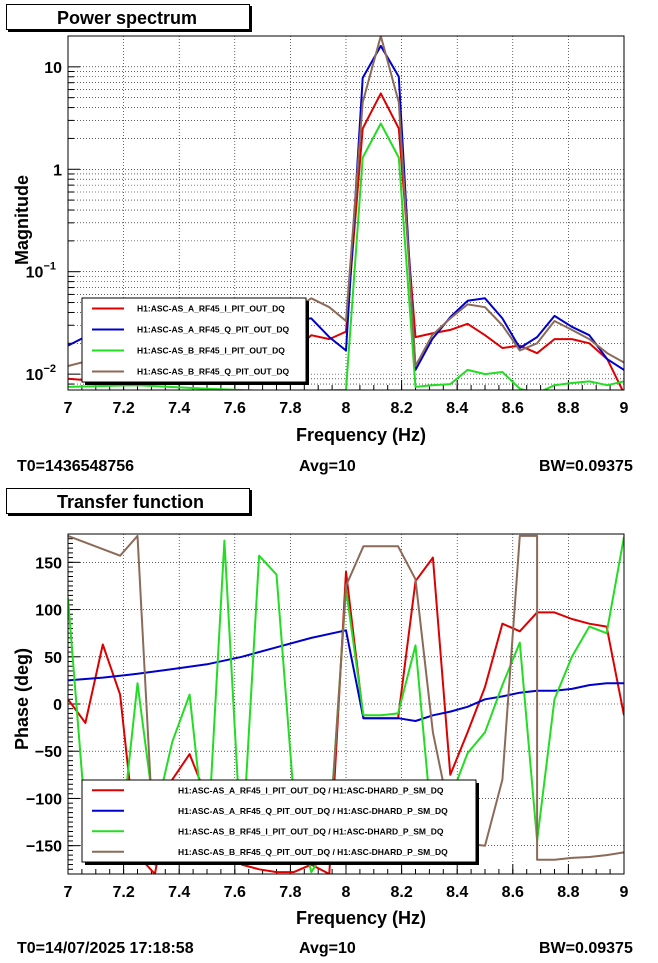 Image resolution: width=658 pixels, height=963 pixels. What do you see at coordinates (57, 705) in the screenshot?
I see `y-tick-label: 0` at bounding box center [57, 705].